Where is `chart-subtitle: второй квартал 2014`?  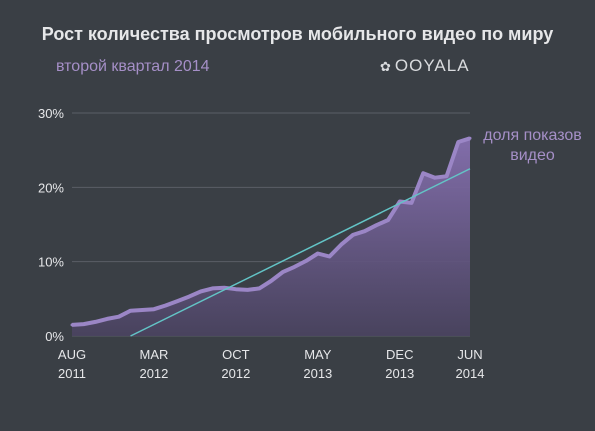 chart-subtitle: второй квартал 2014 is located at coordinates (133, 66).